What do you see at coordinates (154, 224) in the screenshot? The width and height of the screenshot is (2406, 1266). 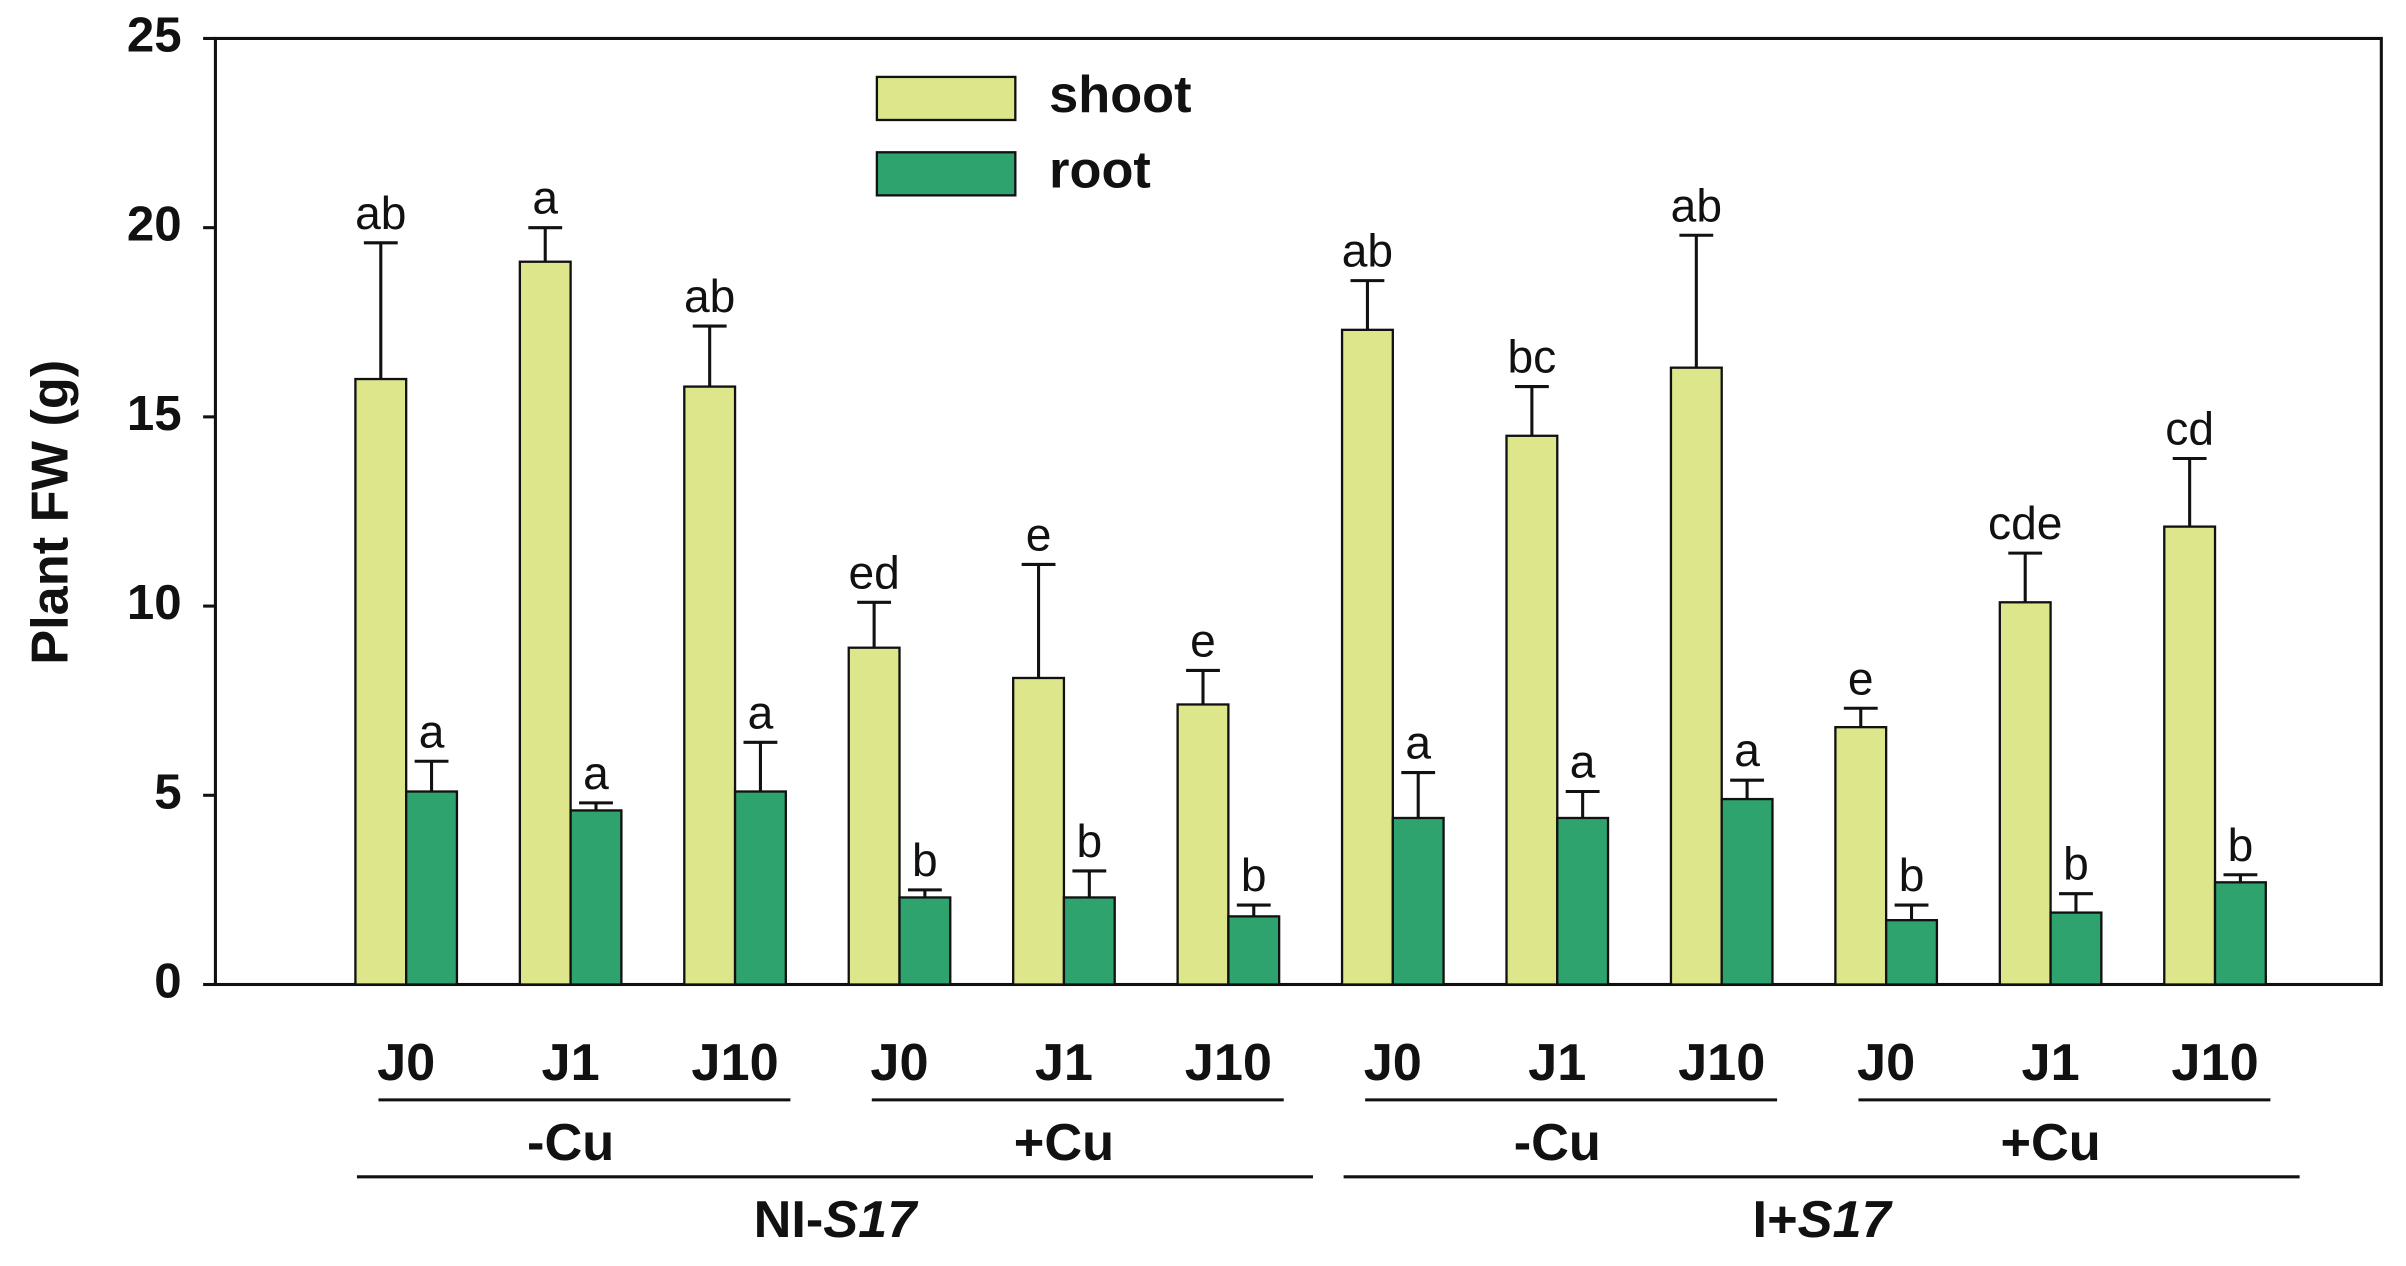 I see `y-tick-label: 20` at bounding box center [154, 224].